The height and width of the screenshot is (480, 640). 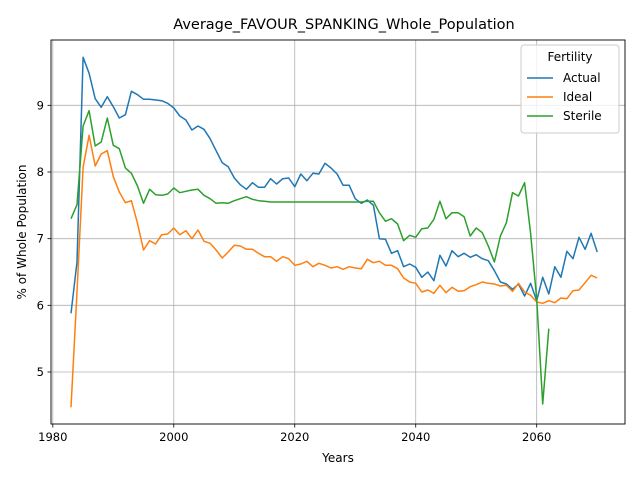 I want to click on x-tick-label: 2000, so click(x=173, y=437).